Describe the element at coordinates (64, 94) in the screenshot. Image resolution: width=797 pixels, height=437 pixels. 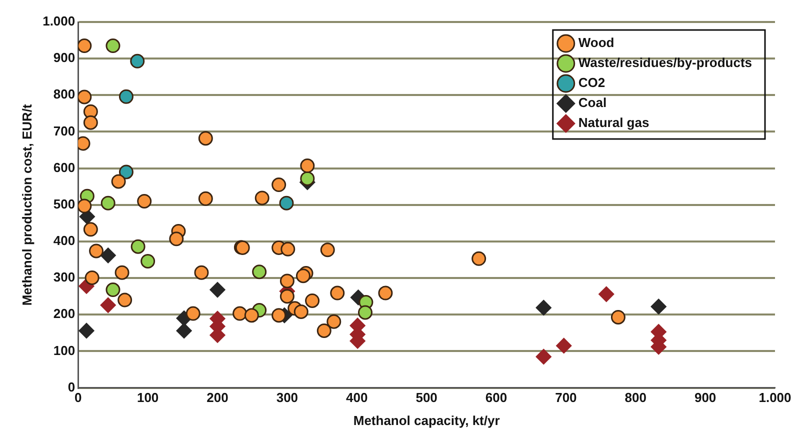
I see `y-tick-label: 800` at that location.